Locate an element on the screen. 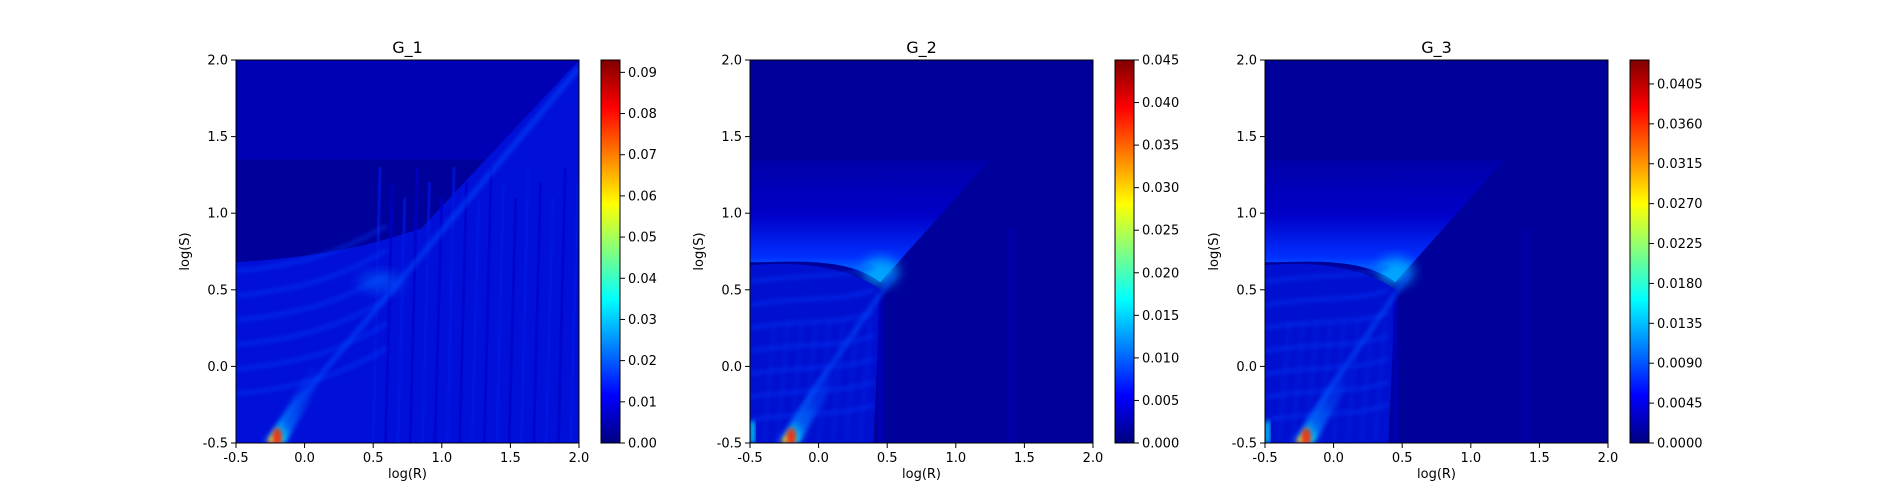 This screenshot has width=1879, height=499. colorbar-tick-label: 0.0090 is located at coordinates (1680, 364).